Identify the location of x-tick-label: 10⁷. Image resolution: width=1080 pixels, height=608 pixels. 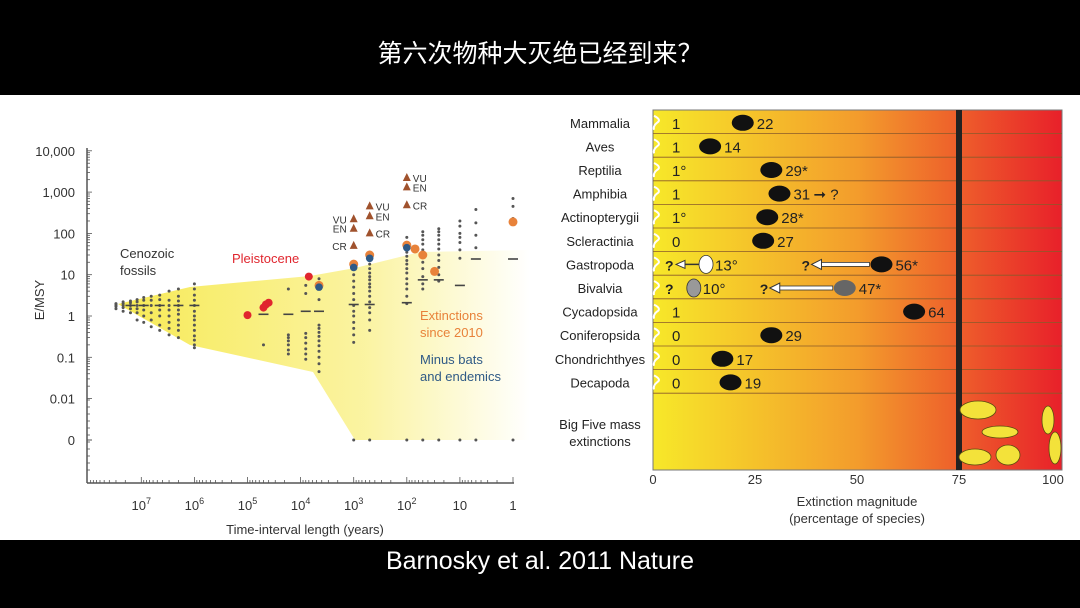
(141, 504).